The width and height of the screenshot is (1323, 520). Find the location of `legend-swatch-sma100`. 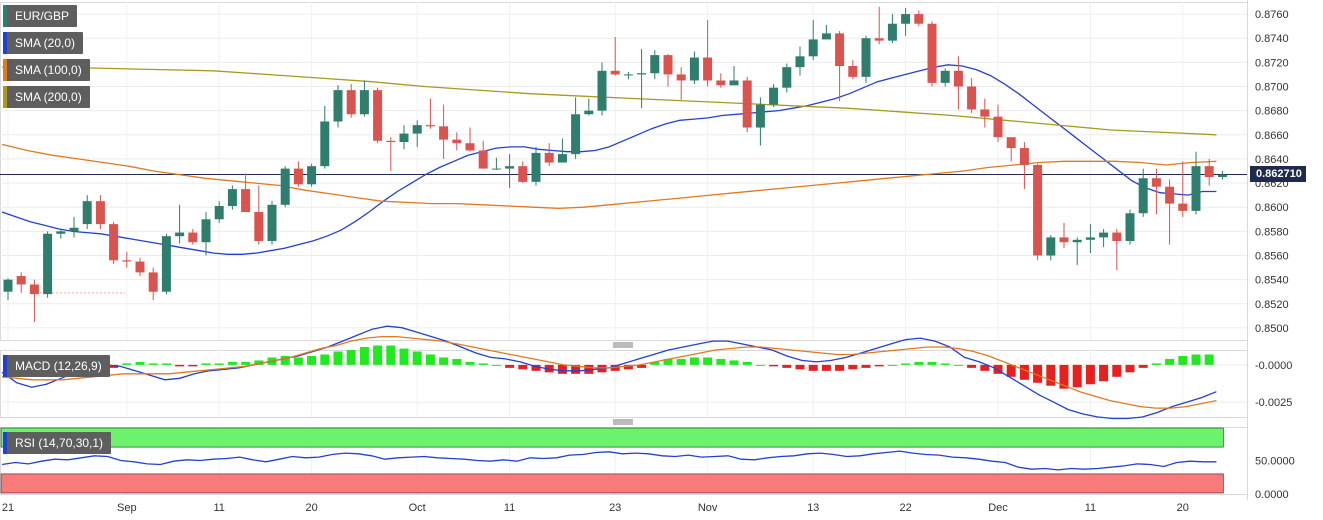

legend-swatch-sma100 is located at coordinates (5, 70).